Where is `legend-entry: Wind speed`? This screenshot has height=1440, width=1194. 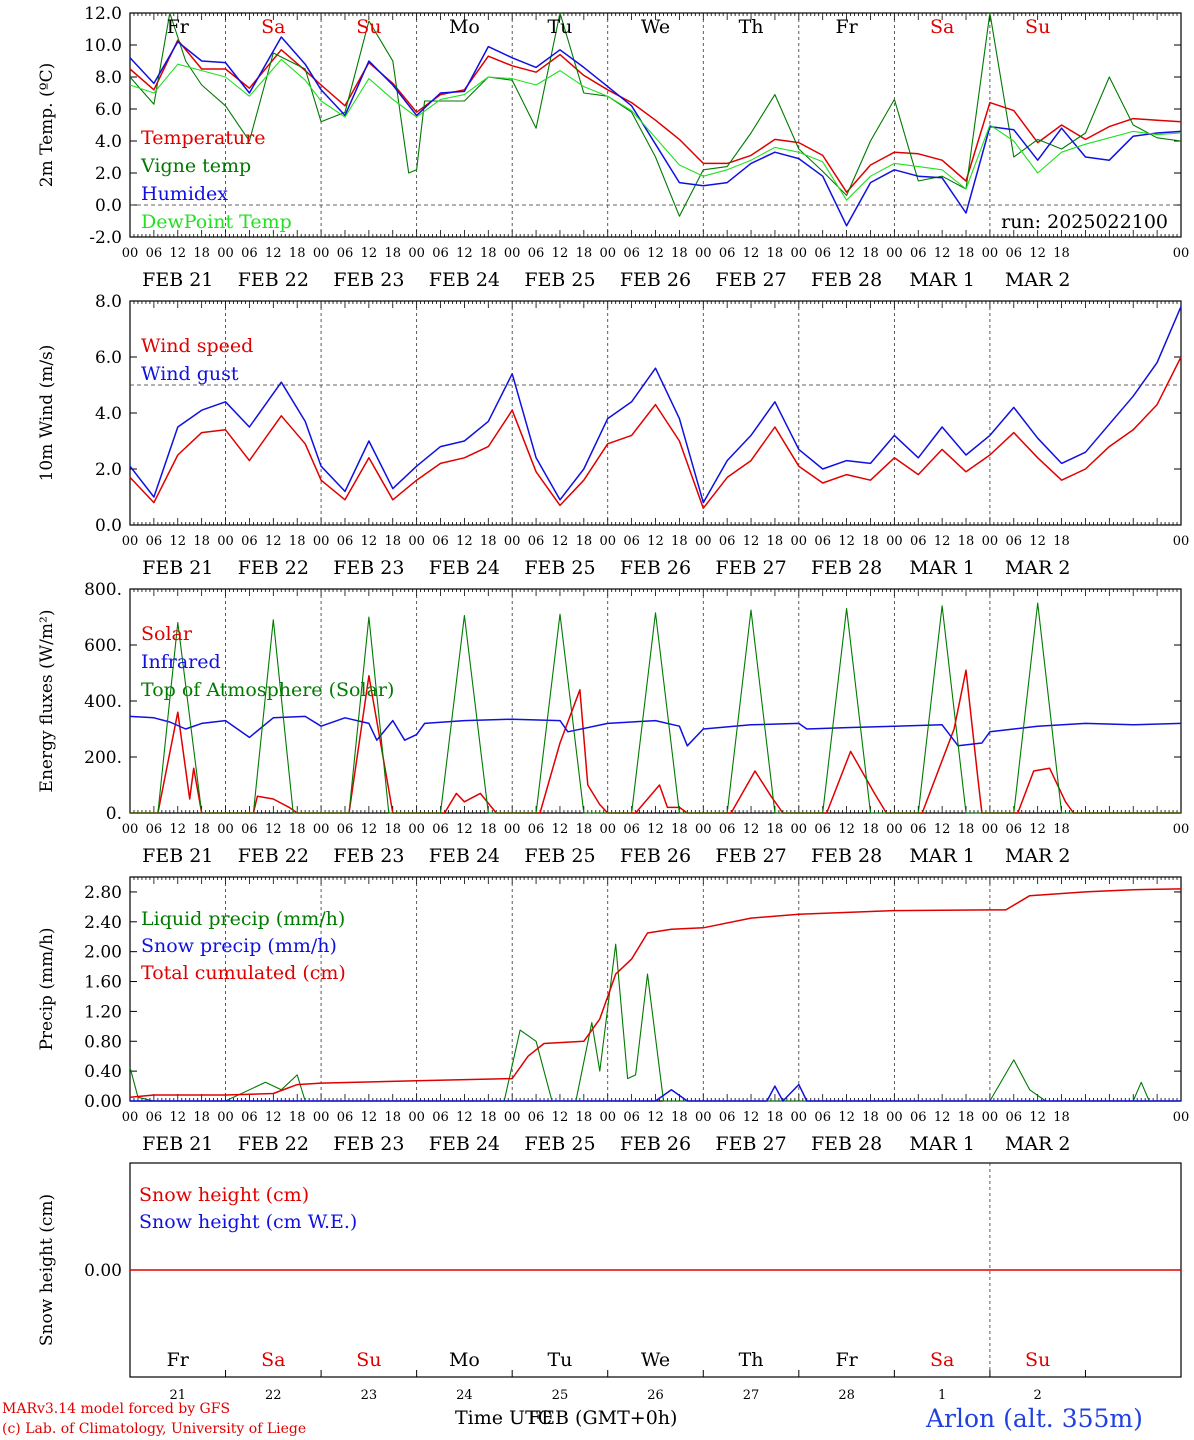
legend-entry: Wind speed is located at coordinates (197, 346).